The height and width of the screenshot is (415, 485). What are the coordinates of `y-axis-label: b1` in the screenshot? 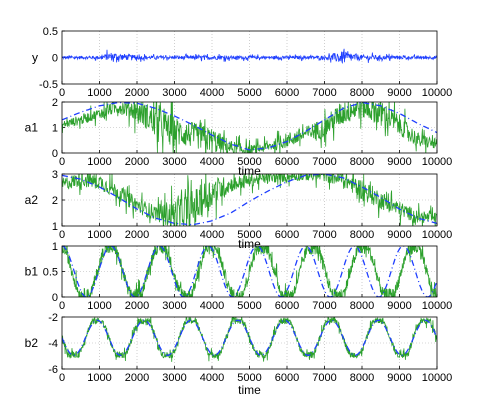 It's located at (32, 272).